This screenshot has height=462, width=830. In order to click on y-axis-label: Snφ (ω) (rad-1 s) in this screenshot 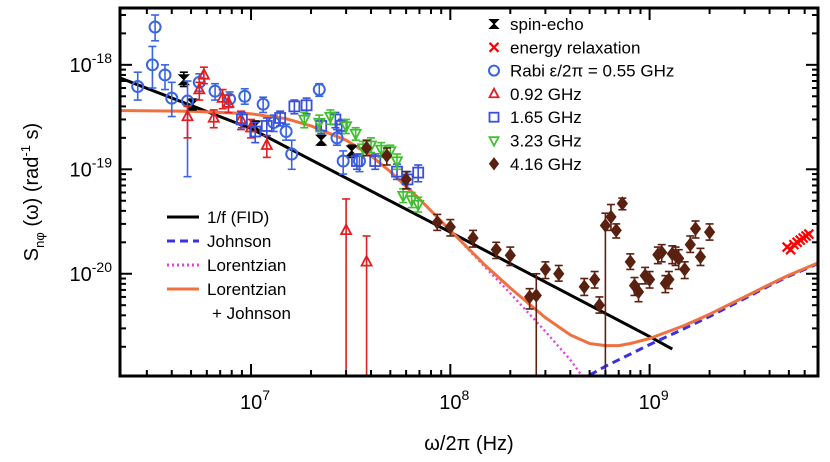, I will do `click(32, 192)`.